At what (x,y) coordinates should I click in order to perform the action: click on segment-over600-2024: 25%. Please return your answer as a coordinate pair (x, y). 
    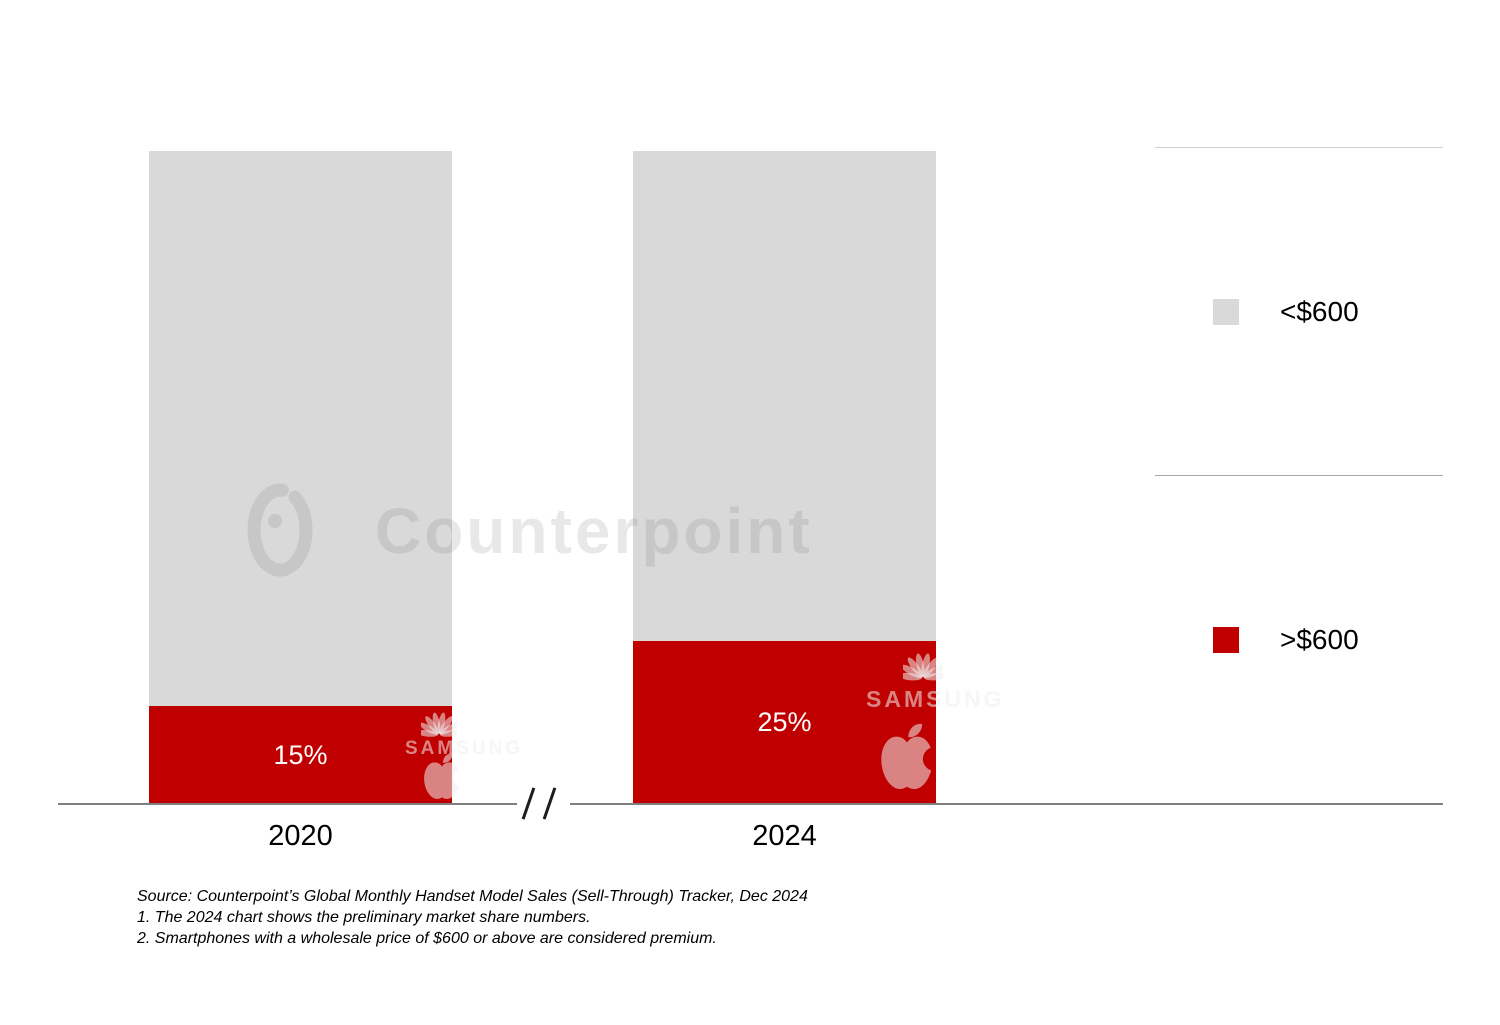
    Looking at the image, I should click on (784, 722).